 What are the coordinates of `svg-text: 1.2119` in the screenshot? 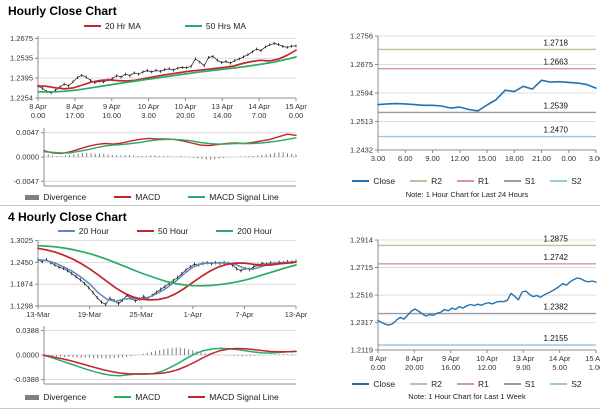 It's located at (362, 350).